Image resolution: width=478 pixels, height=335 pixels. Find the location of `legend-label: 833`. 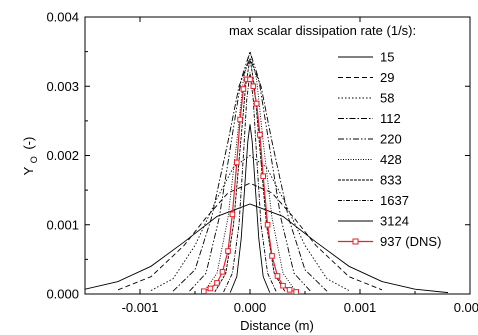

legend-label: 833 is located at coordinates (391, 180).